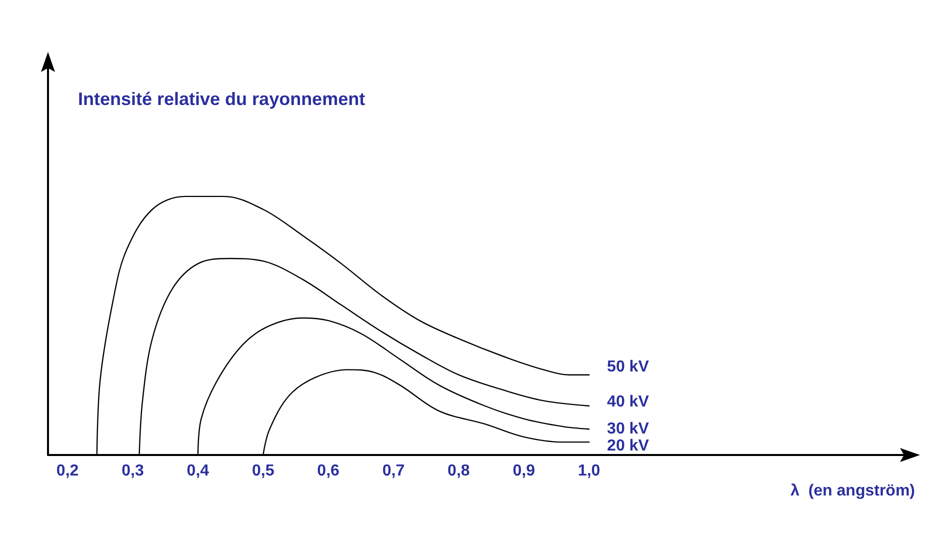 This screenshot has width=941, height=538. What do you see at coordinates (67, 471) in the screenshot?
I see `x-tick-label: 0,2` at bounding box center [67, 471].